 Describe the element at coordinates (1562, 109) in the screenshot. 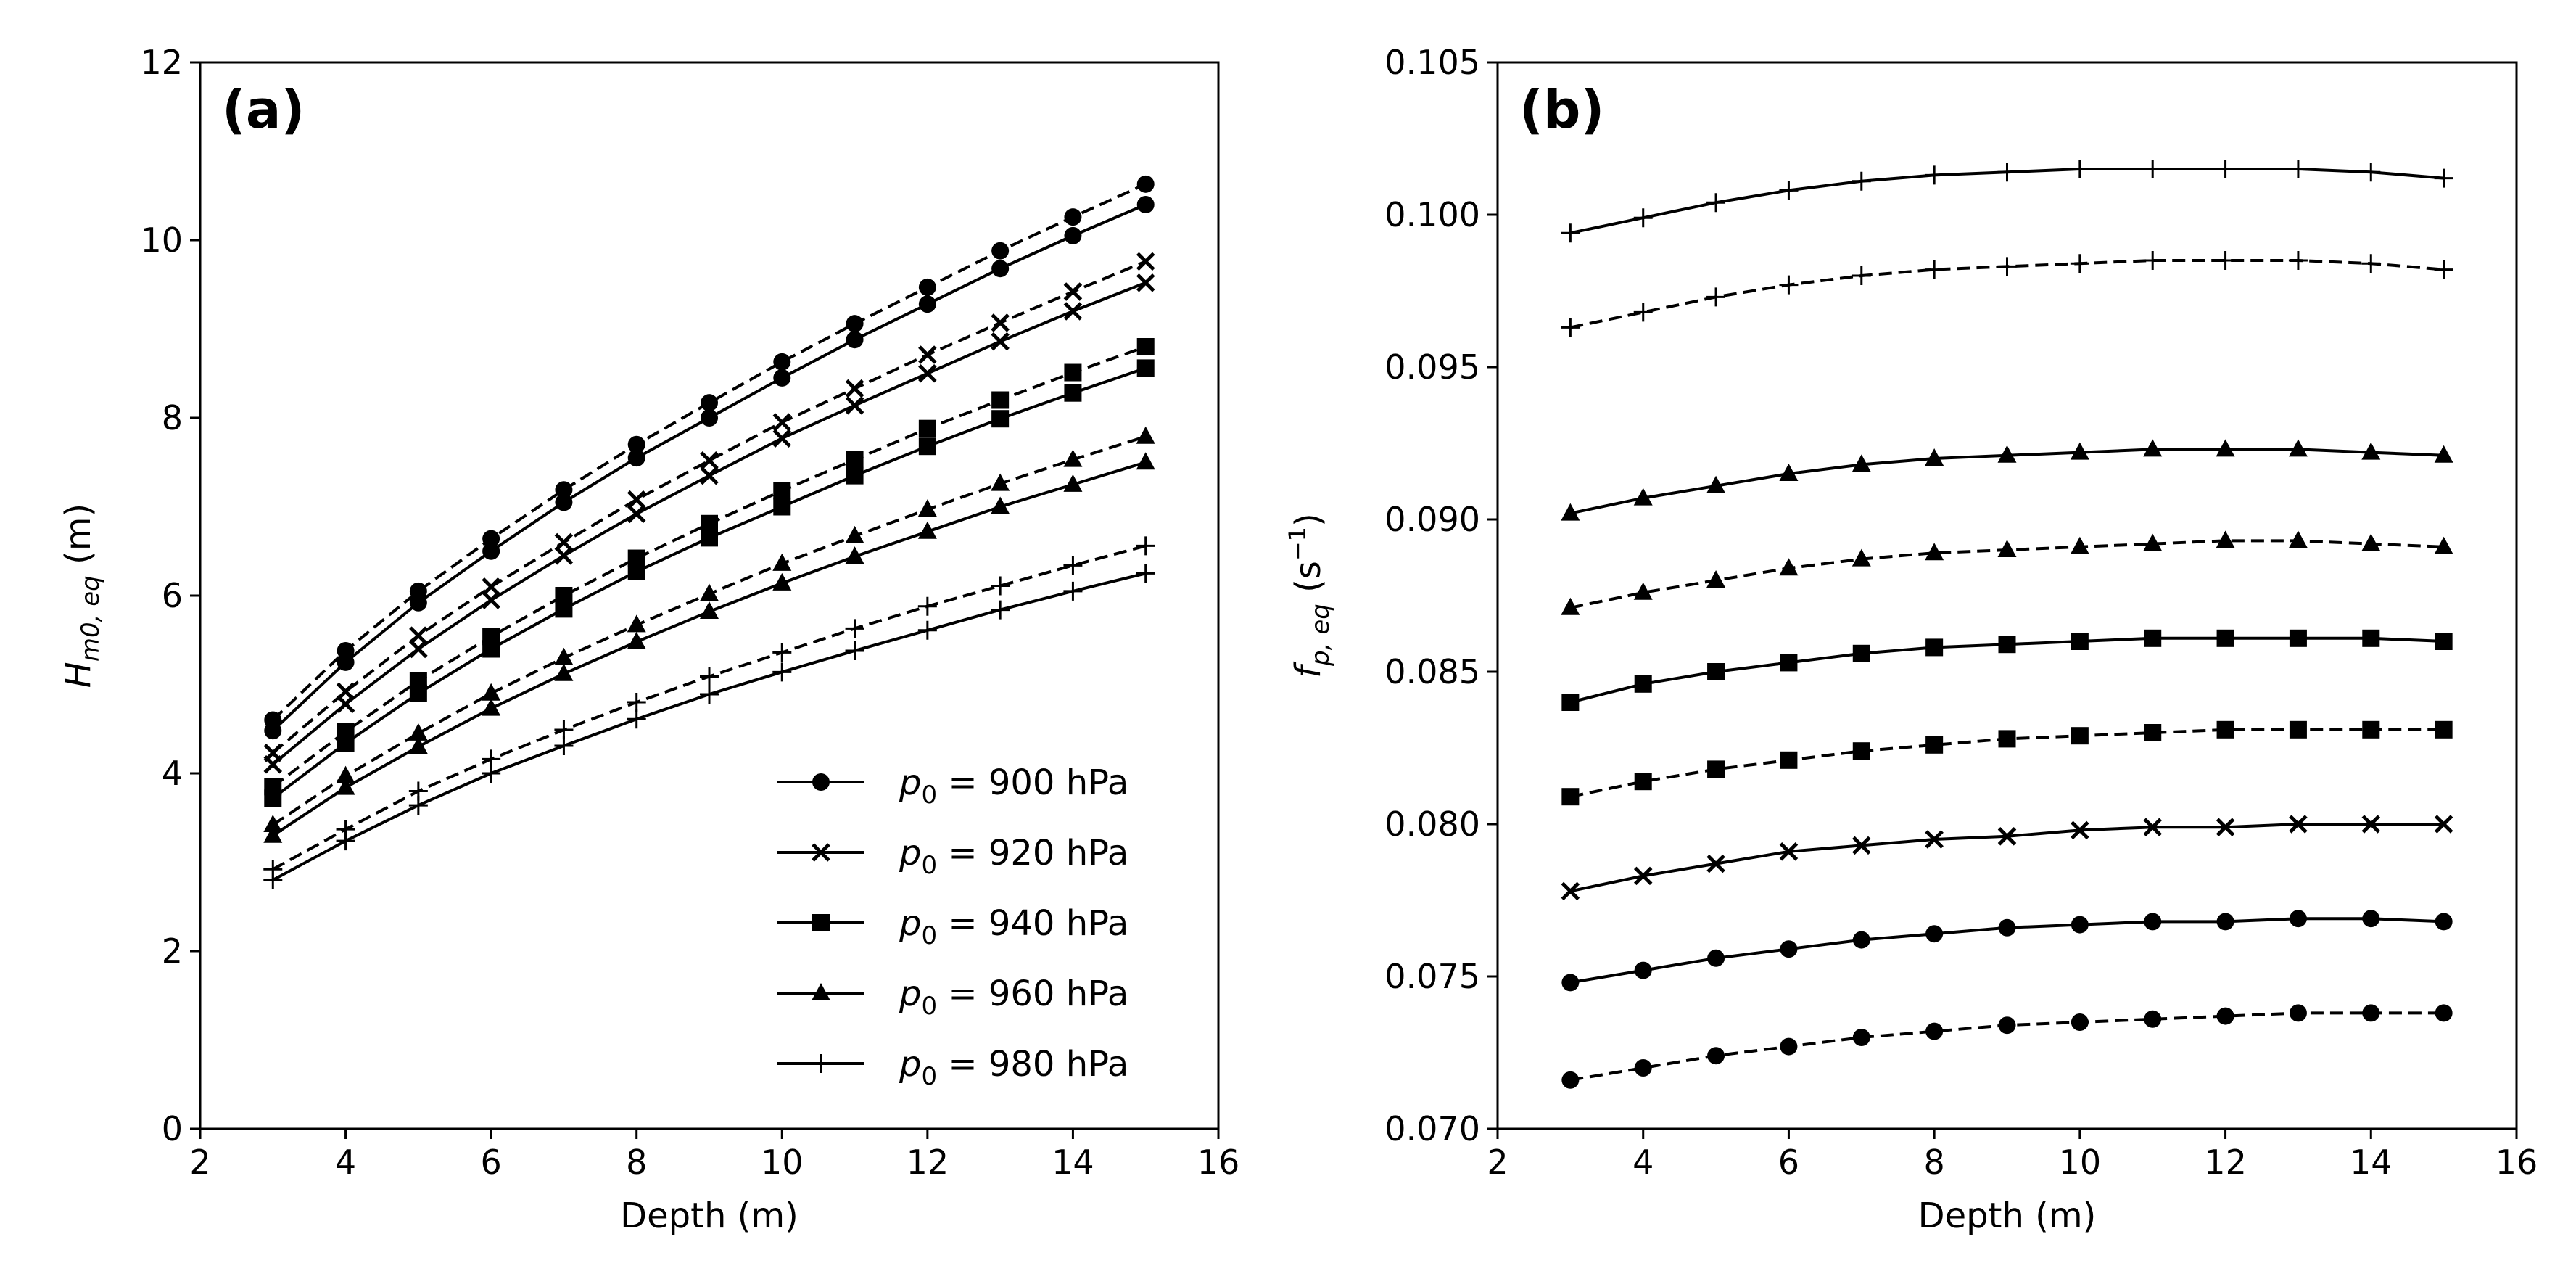

I see `panel-label-b: (b)` at that location.